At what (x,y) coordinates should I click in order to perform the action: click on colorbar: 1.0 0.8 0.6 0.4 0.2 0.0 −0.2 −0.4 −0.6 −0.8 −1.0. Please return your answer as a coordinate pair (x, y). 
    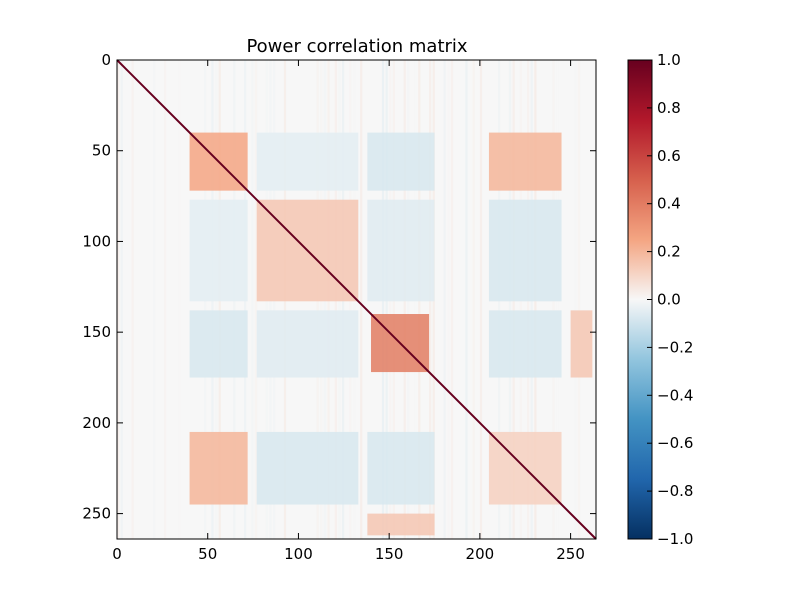
    Looking at the image, I should click on (660, 299).